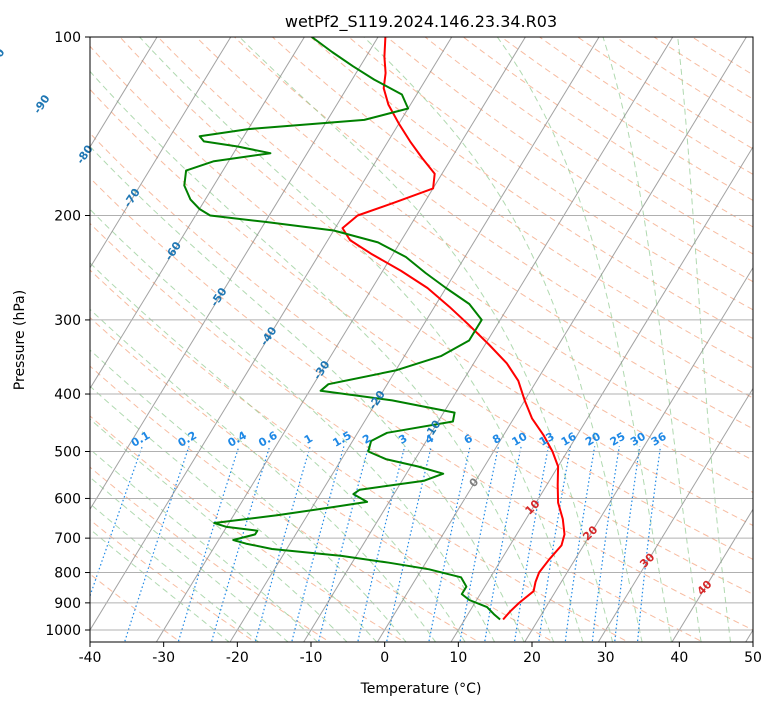  Describe the element at coordinates (679, 658) in the screenshot. I see `x-tick-label: 40` at that location.